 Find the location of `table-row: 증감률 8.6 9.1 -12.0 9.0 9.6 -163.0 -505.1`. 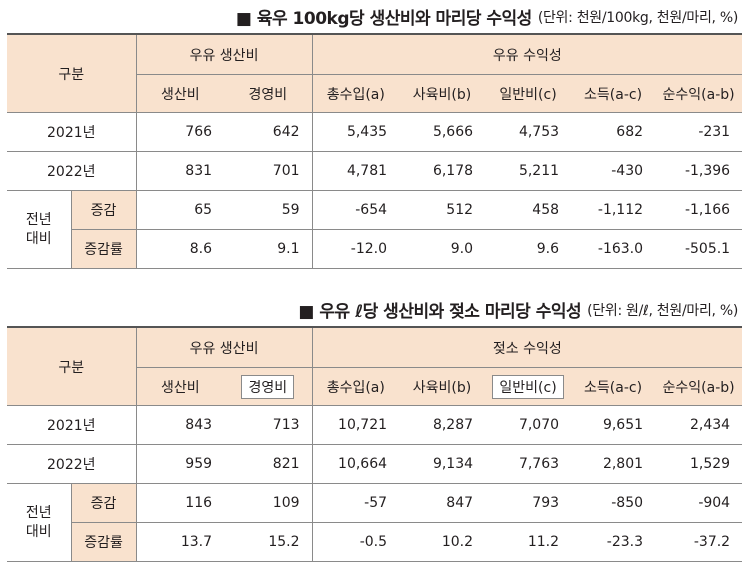

table-row: 증감률 8.6 9.1 -12.0 9.0 9.6 -163.0 -505.1 is located at coordinates (375, 249).